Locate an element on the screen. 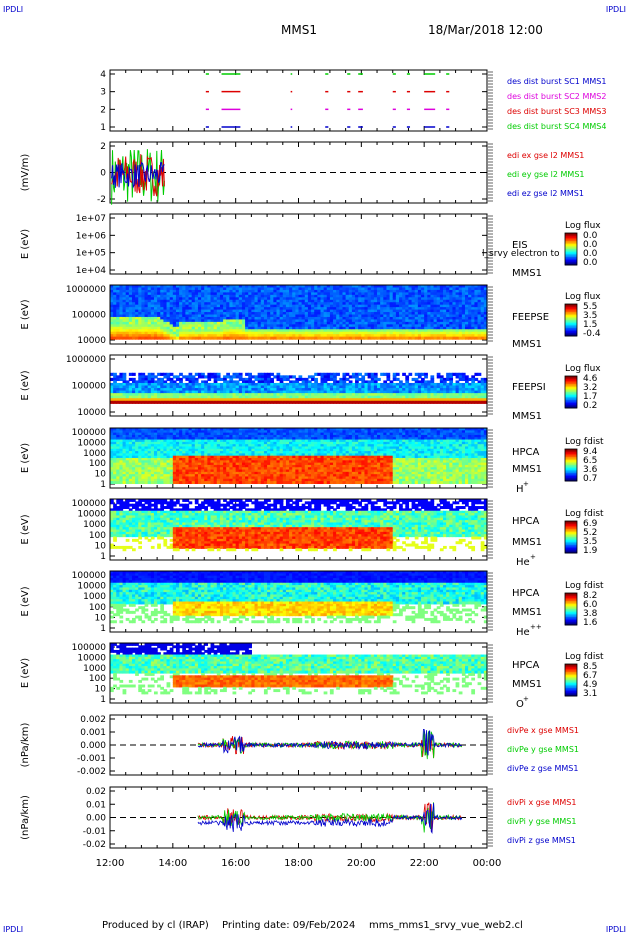  series-label: edi ey gse l2 MMS1 is located at coordinates (546, 174).